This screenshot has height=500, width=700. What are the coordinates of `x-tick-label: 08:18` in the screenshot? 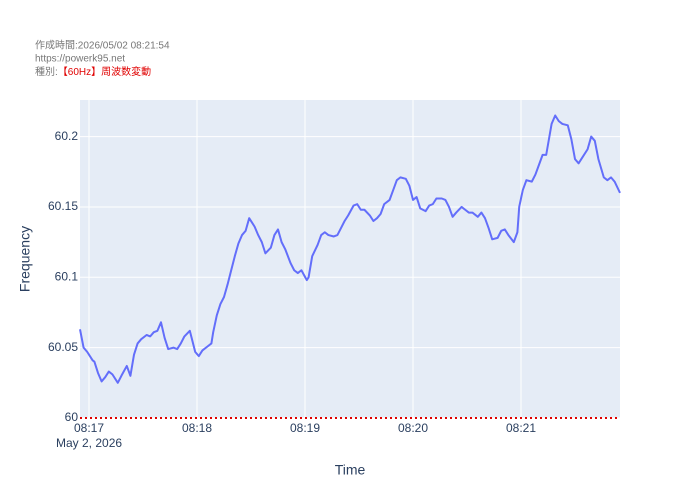 It's located at (197, 428).